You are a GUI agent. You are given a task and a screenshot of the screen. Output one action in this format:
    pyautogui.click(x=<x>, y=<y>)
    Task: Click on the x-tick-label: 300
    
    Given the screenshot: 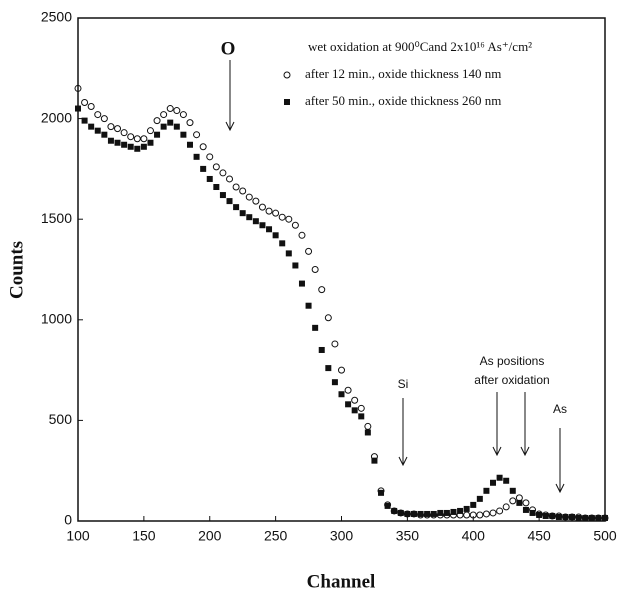 What is the action you would take?
    pyautogui.click(x=342, y=536)
    